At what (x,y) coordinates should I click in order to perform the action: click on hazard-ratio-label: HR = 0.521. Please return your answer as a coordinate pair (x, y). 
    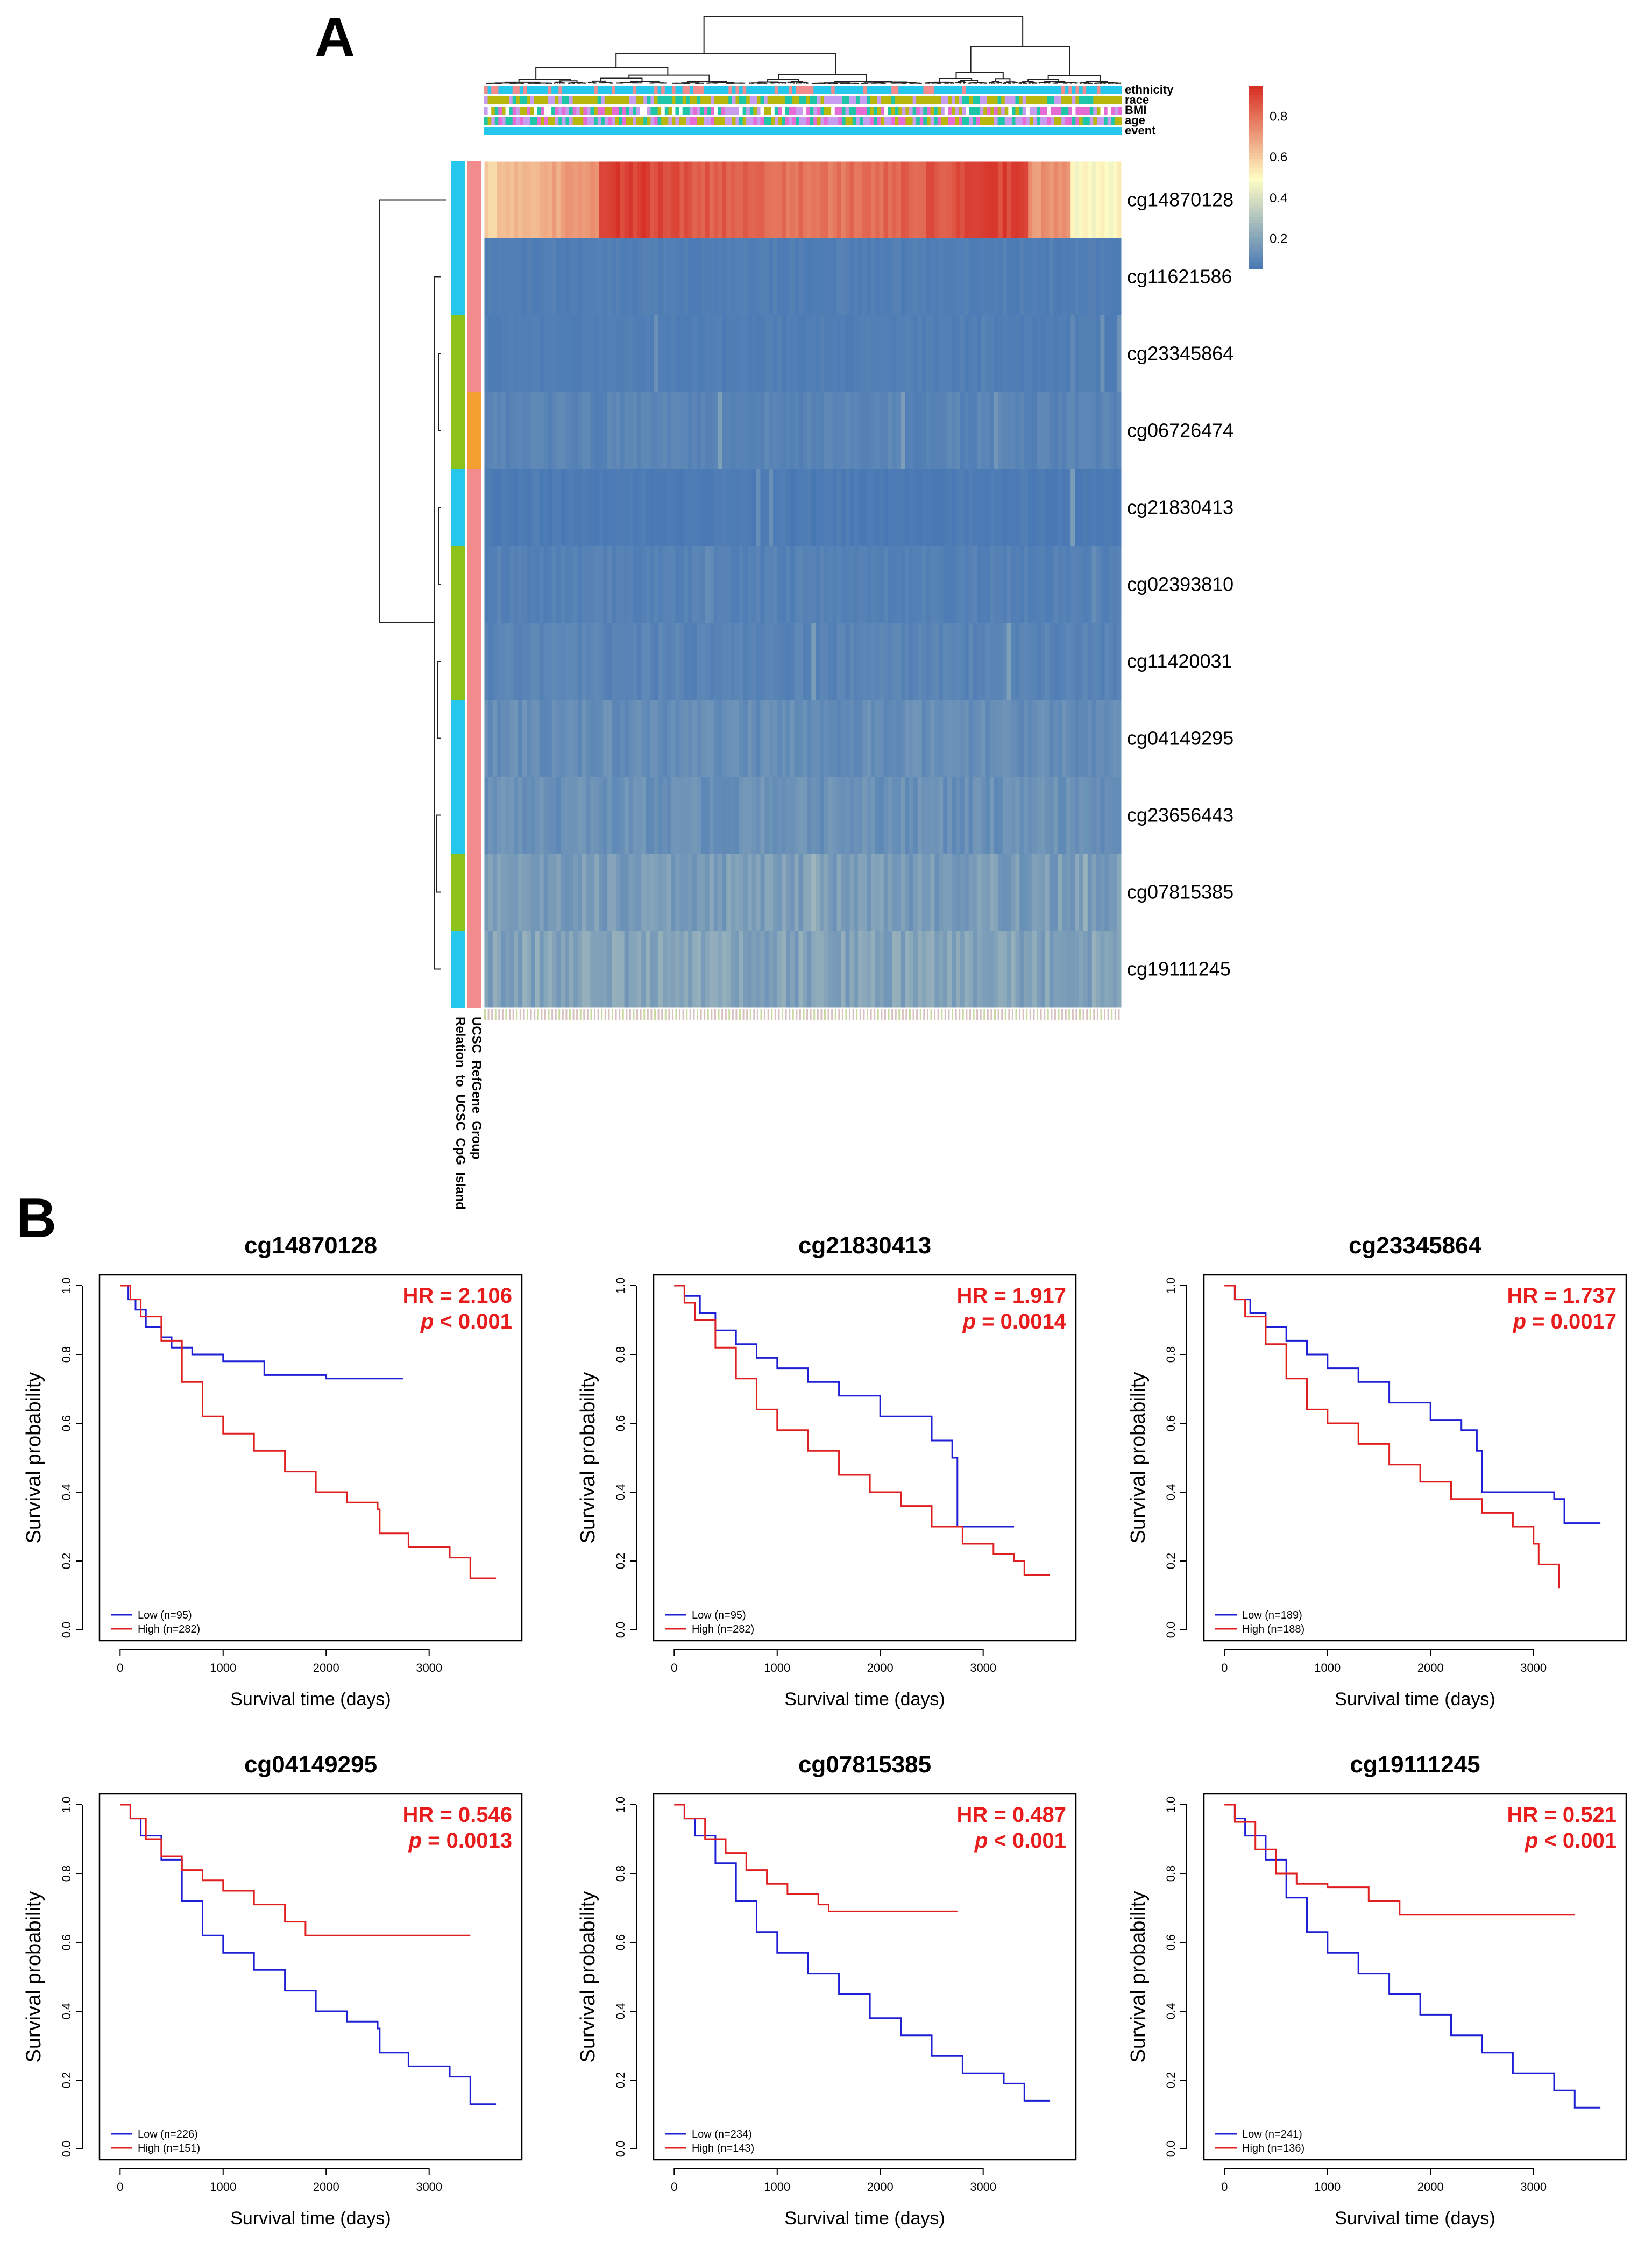
    Looking at the image, I should click on (1561, 1815).